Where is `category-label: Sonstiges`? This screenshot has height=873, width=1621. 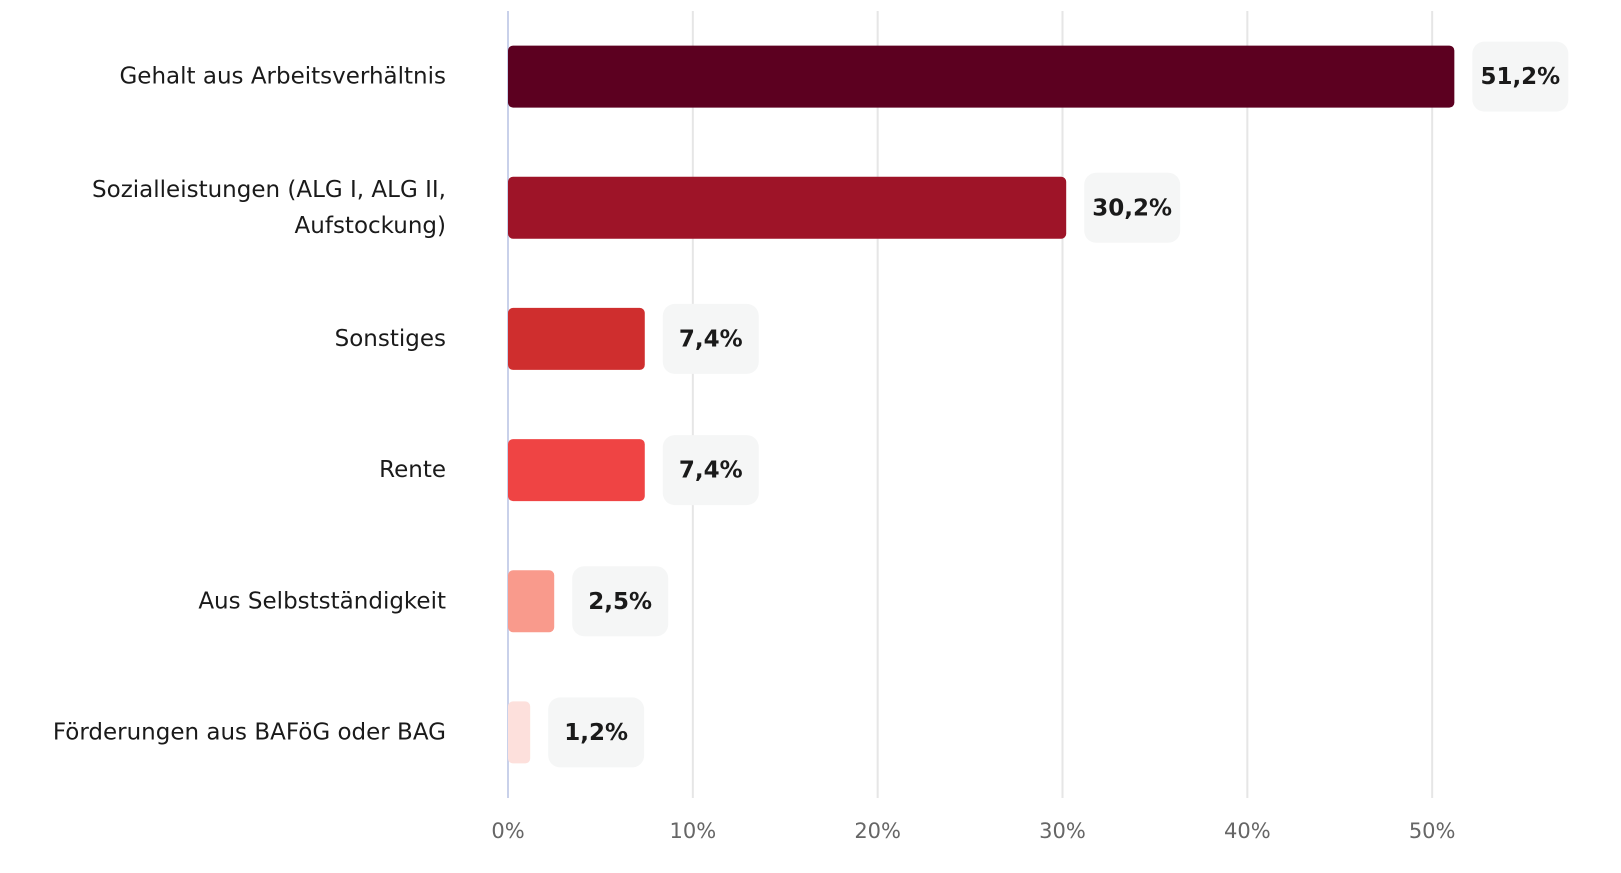
category-label: Sonstiges is located at coordinates (390, 338).